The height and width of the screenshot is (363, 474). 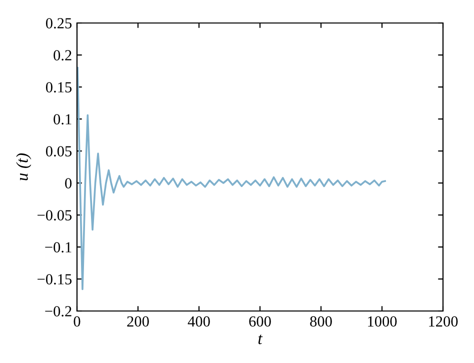 What do you see at coordinates (58, 247) in the screenshot?
I see `y-tick-label: −0.1` at bounding box center [58, 247].